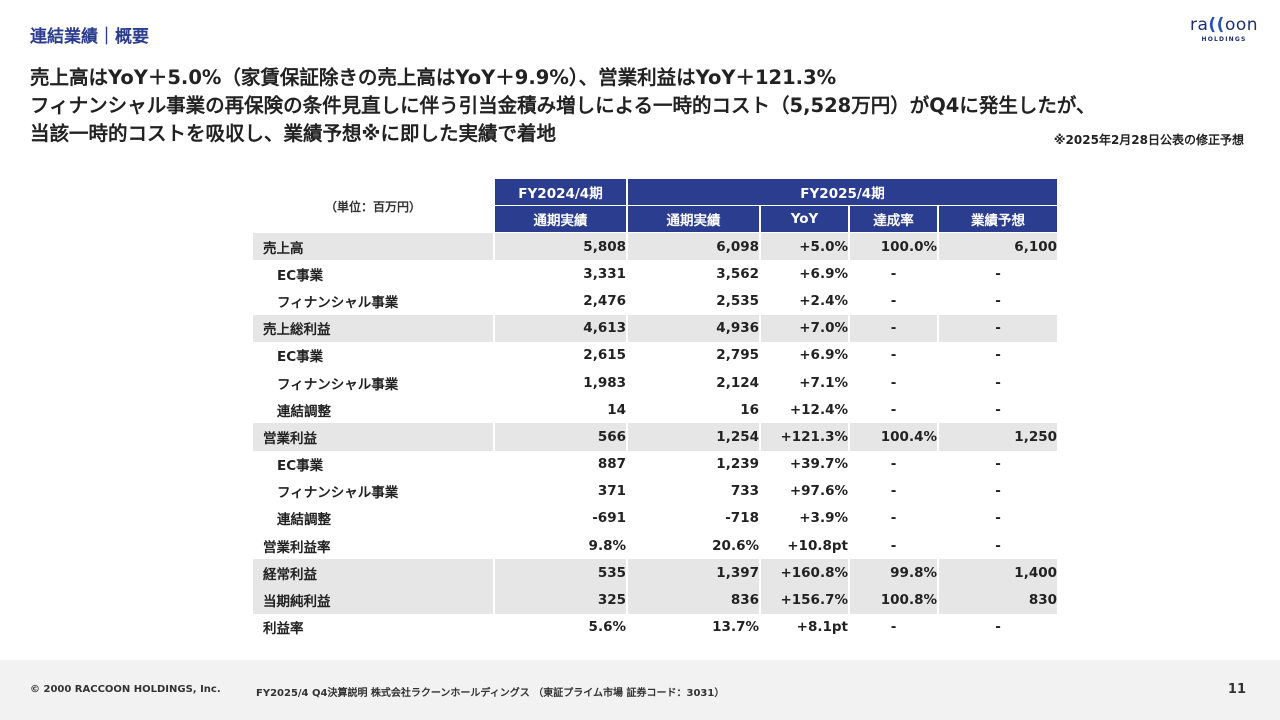  What do you see at coordinates (373, 437) in the screenshot?
I see `row-label: 営業利益` at bounding box center [373, 437].